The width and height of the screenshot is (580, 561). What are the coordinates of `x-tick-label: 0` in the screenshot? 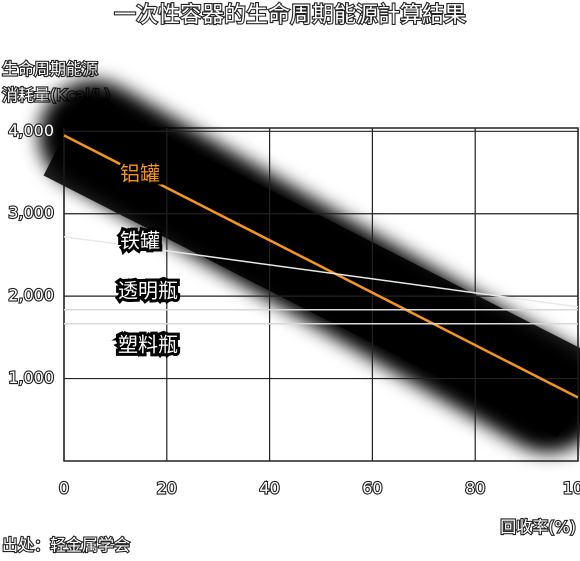 It's located at (64, 488).